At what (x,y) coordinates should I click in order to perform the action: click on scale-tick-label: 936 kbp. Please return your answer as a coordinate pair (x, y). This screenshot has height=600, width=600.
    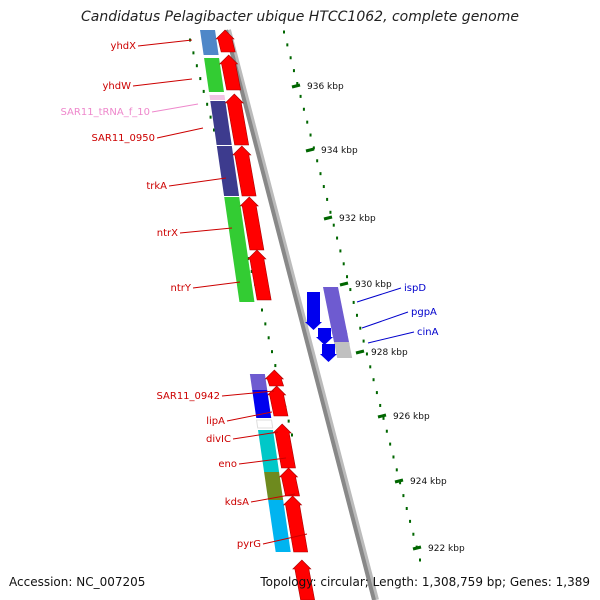
    Looking at the image, I should click on (325, 87).